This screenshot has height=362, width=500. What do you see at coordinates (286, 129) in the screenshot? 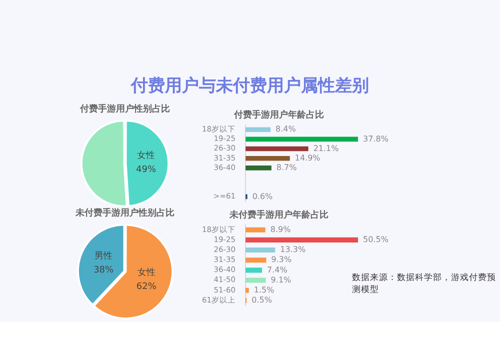
I see `data-label: 8.4%` at bounding box center [286, 129].